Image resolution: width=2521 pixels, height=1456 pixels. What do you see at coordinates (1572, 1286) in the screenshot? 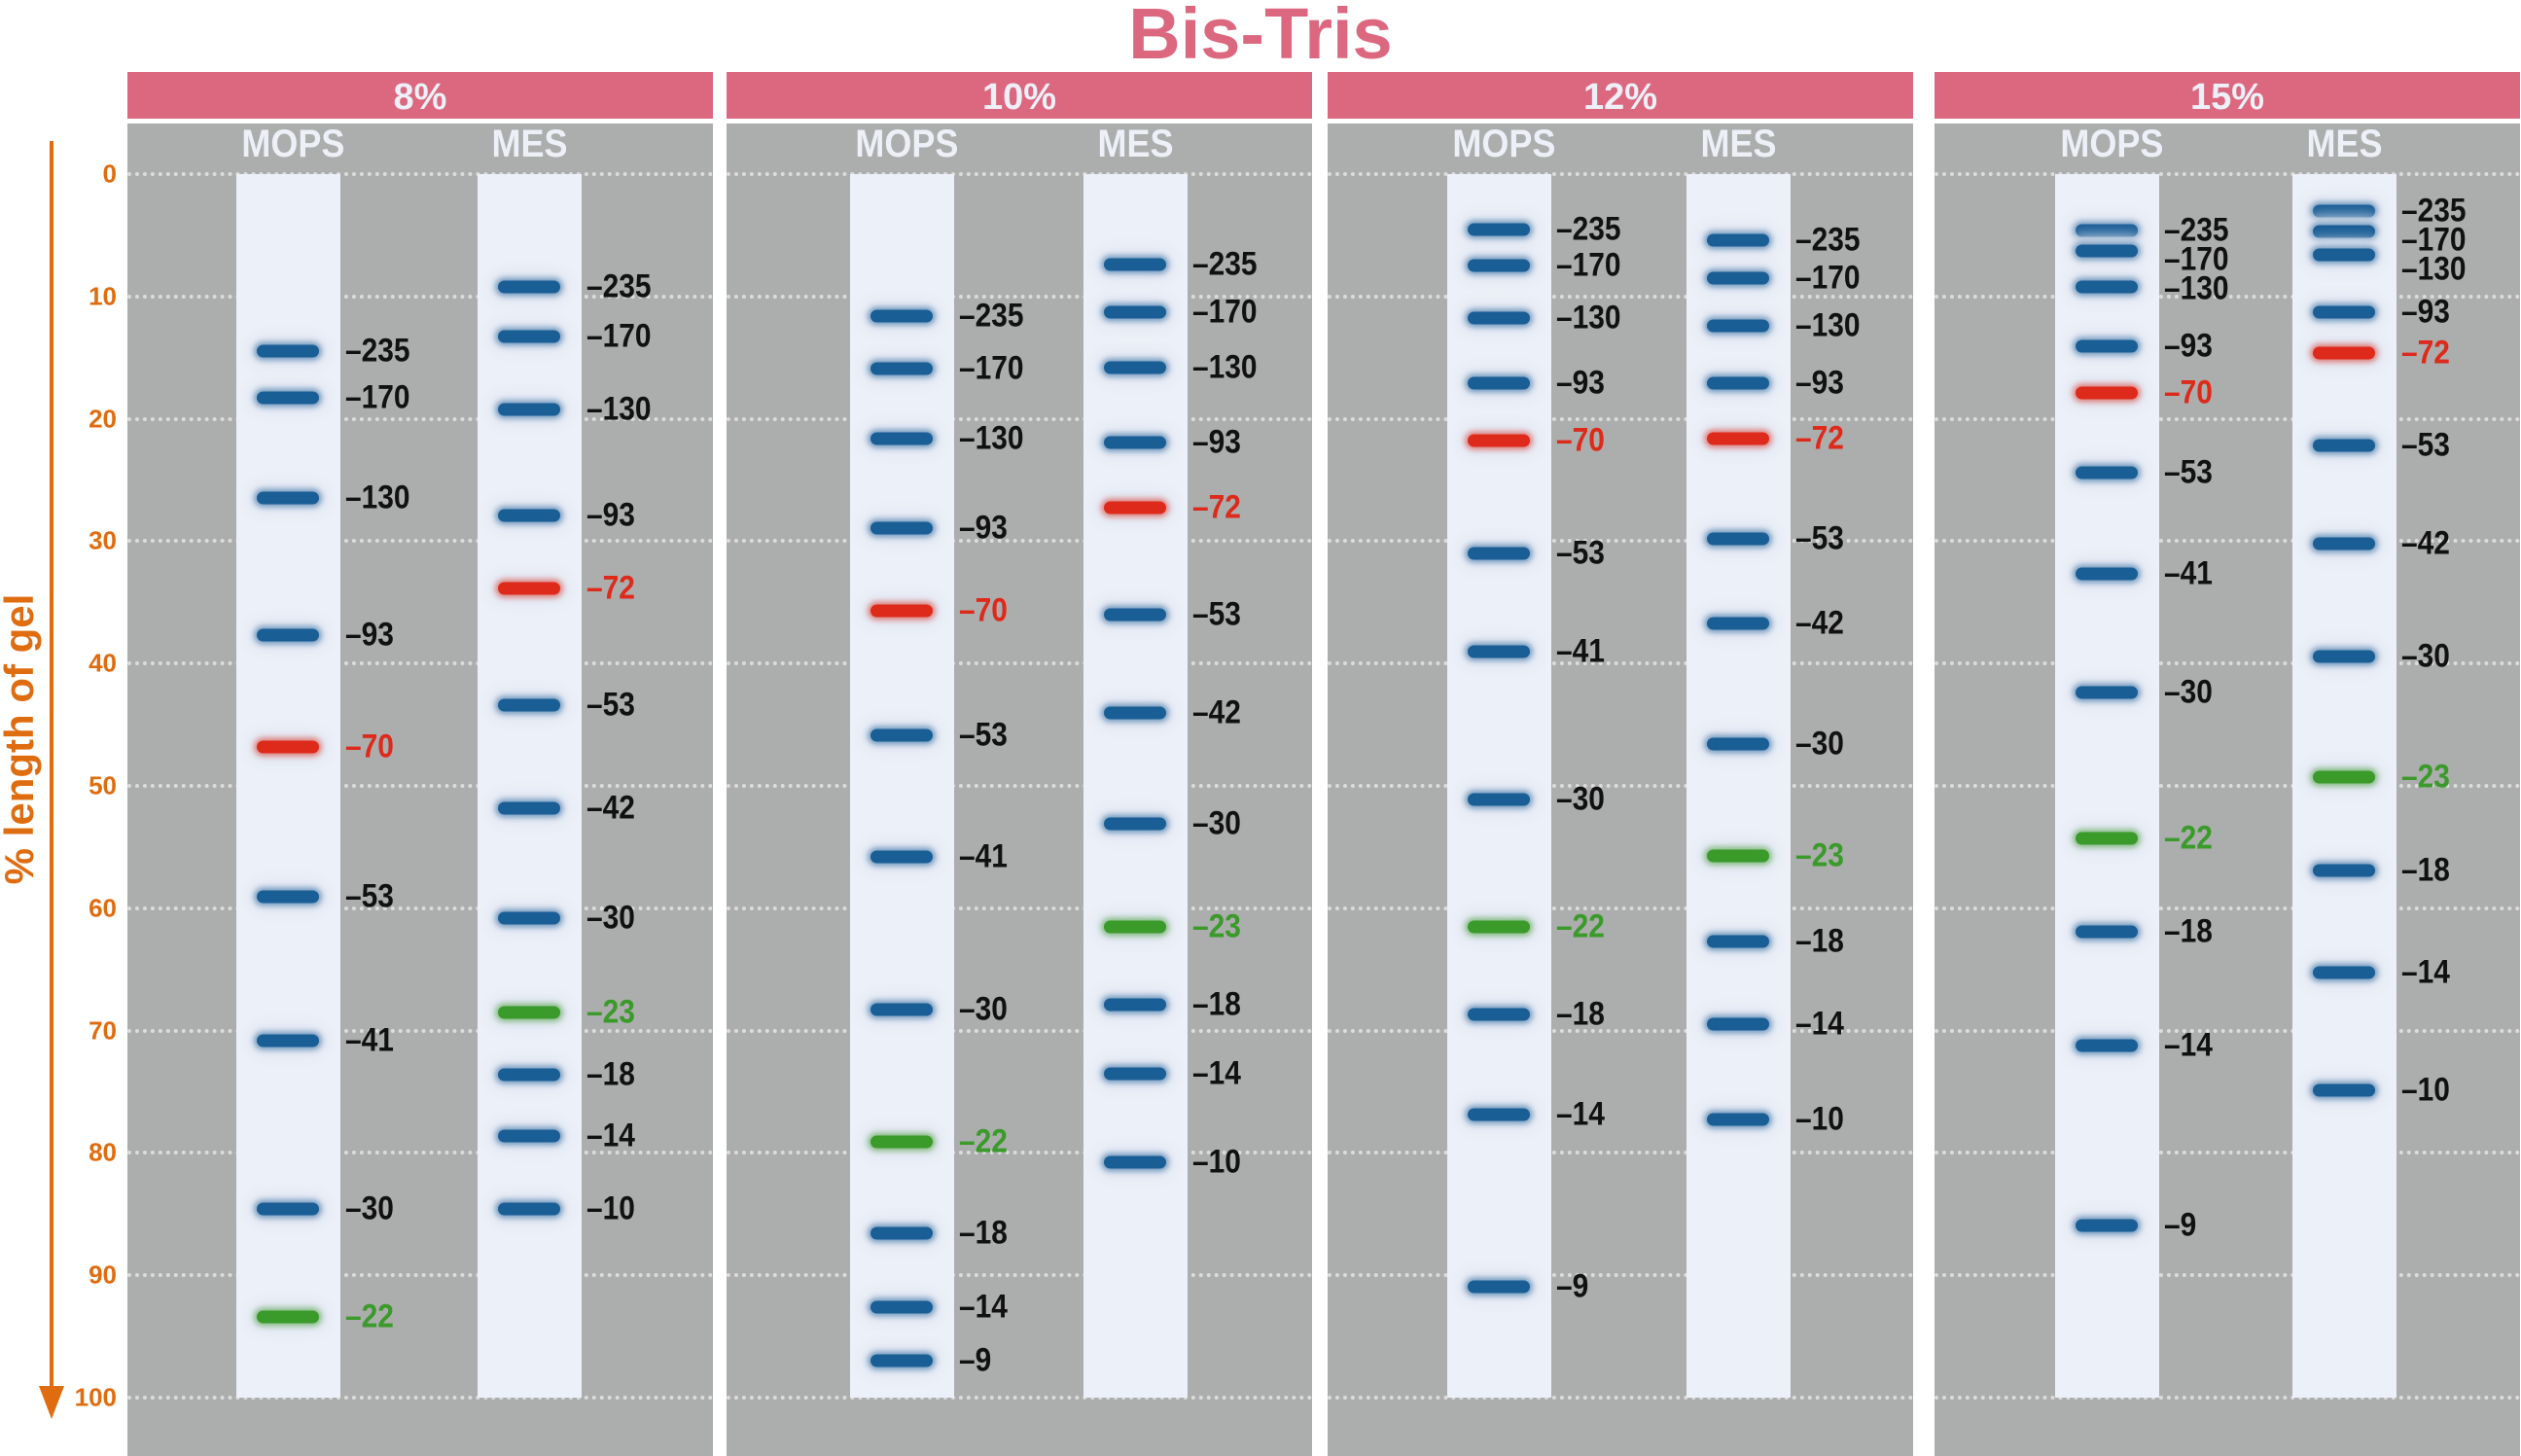
I see `band-label: –9` at bounding box center [1572, 1286].